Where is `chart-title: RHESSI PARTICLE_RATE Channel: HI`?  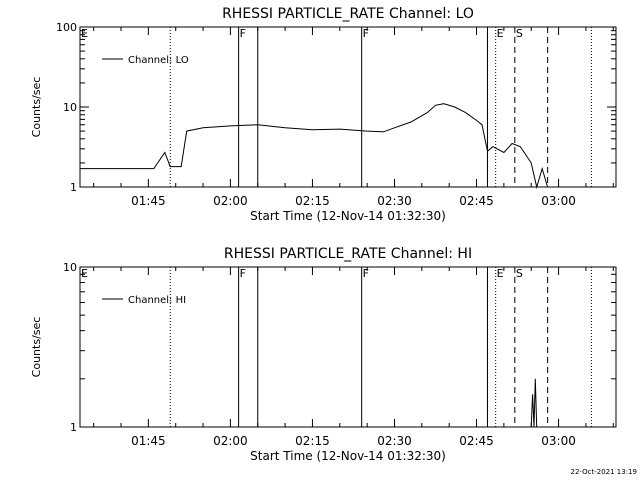 chart-title: RHESSI PARTICLE_RATE Channel: HI is located at coordinates (348, 254).